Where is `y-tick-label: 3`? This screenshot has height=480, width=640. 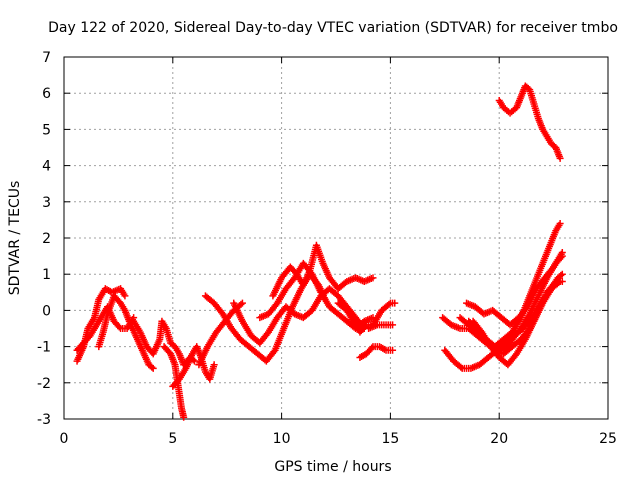 y-tick-label: 3 is located at coordinates (46, 203).